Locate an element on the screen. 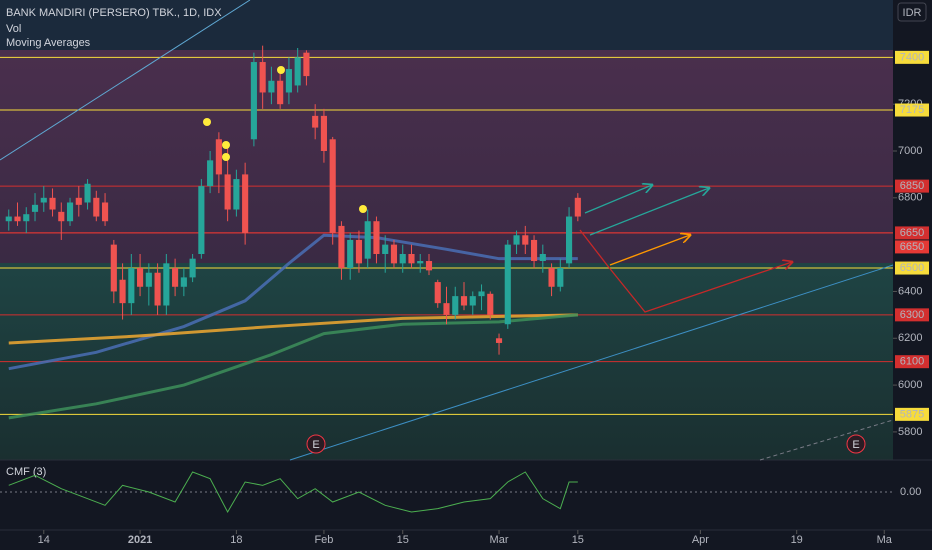 The height and width of the screenshot is (550, 932). indicator-label: Vol is located at coordinates (13, 29).